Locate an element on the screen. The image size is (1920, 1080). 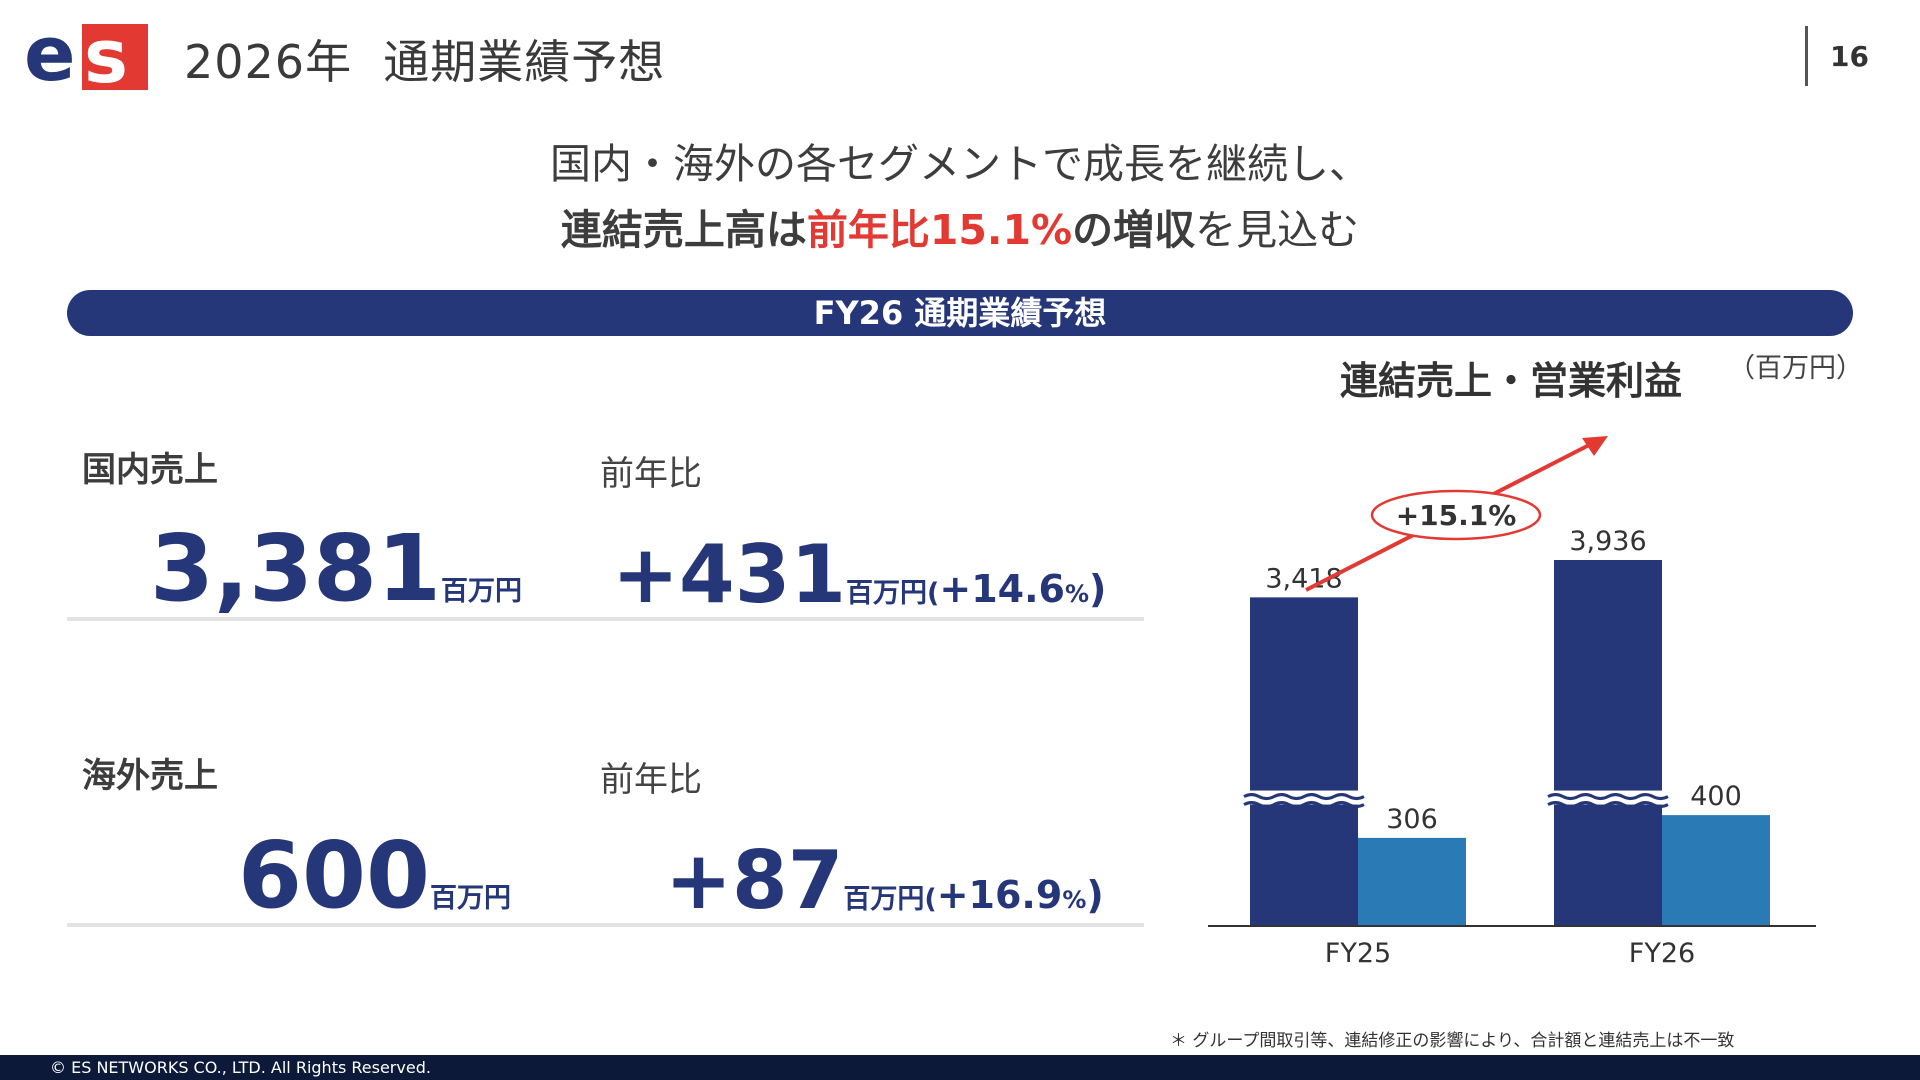
domestic-change-value: +431百万円(+14.6%) is located at coordinates (859, 574).